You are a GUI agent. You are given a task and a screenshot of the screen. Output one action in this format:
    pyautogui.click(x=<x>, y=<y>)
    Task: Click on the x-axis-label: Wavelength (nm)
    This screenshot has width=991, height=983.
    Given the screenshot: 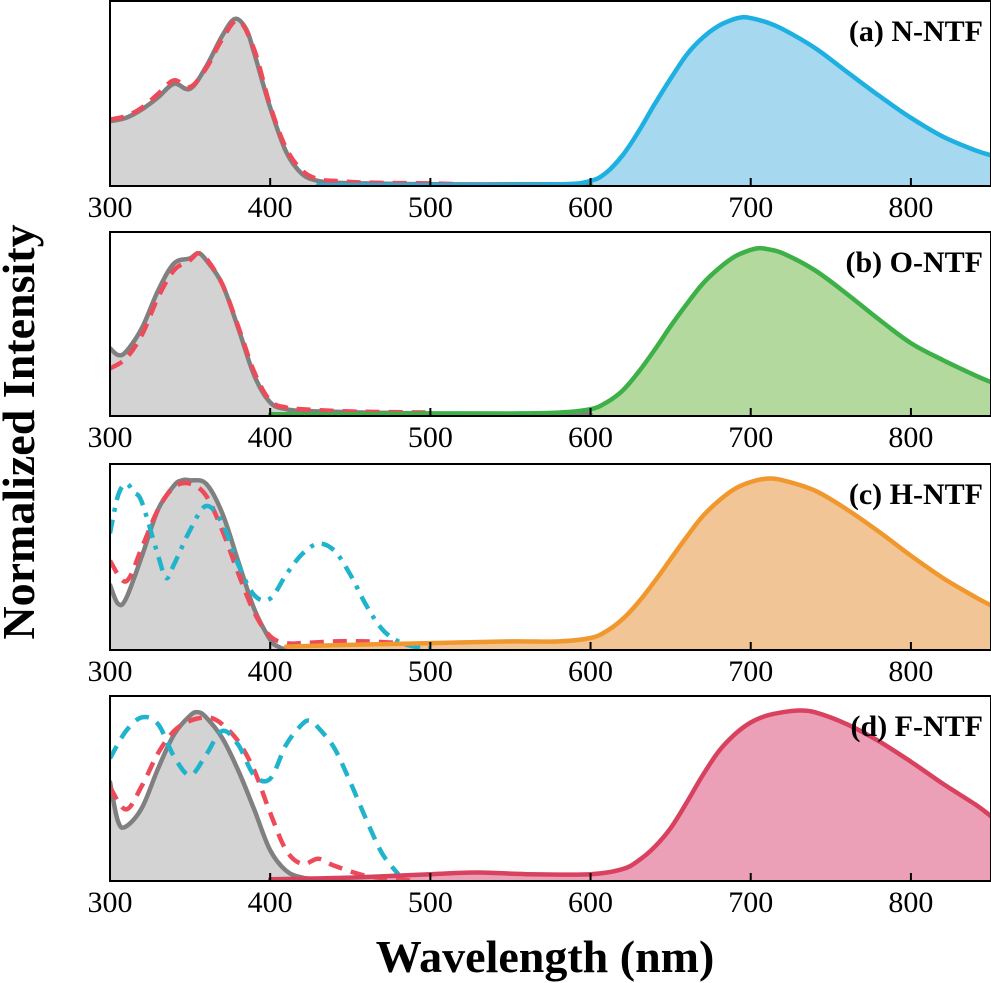 What is the action you would take?
    pyautogui.click(x=545, y=956)
    